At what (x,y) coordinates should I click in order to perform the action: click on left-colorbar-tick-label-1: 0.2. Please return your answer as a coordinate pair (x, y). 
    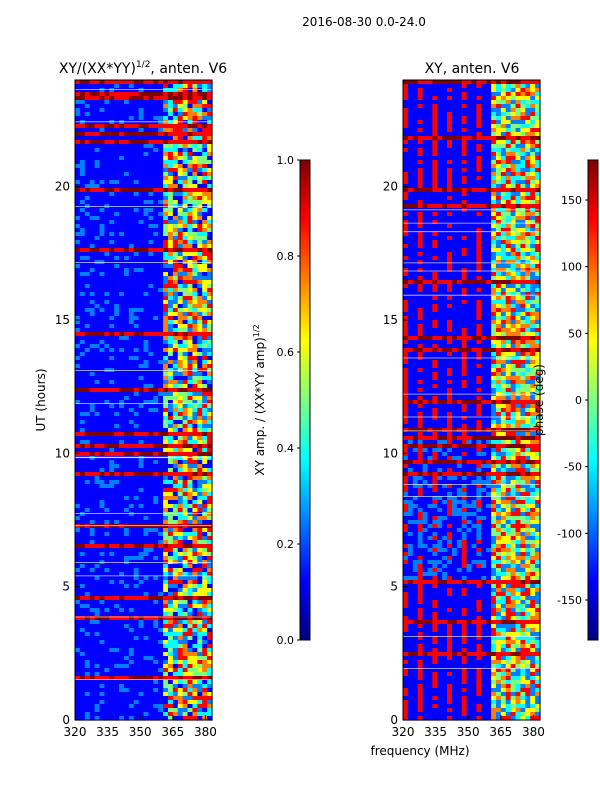
    Looking at the image, I should click on (286, 544).